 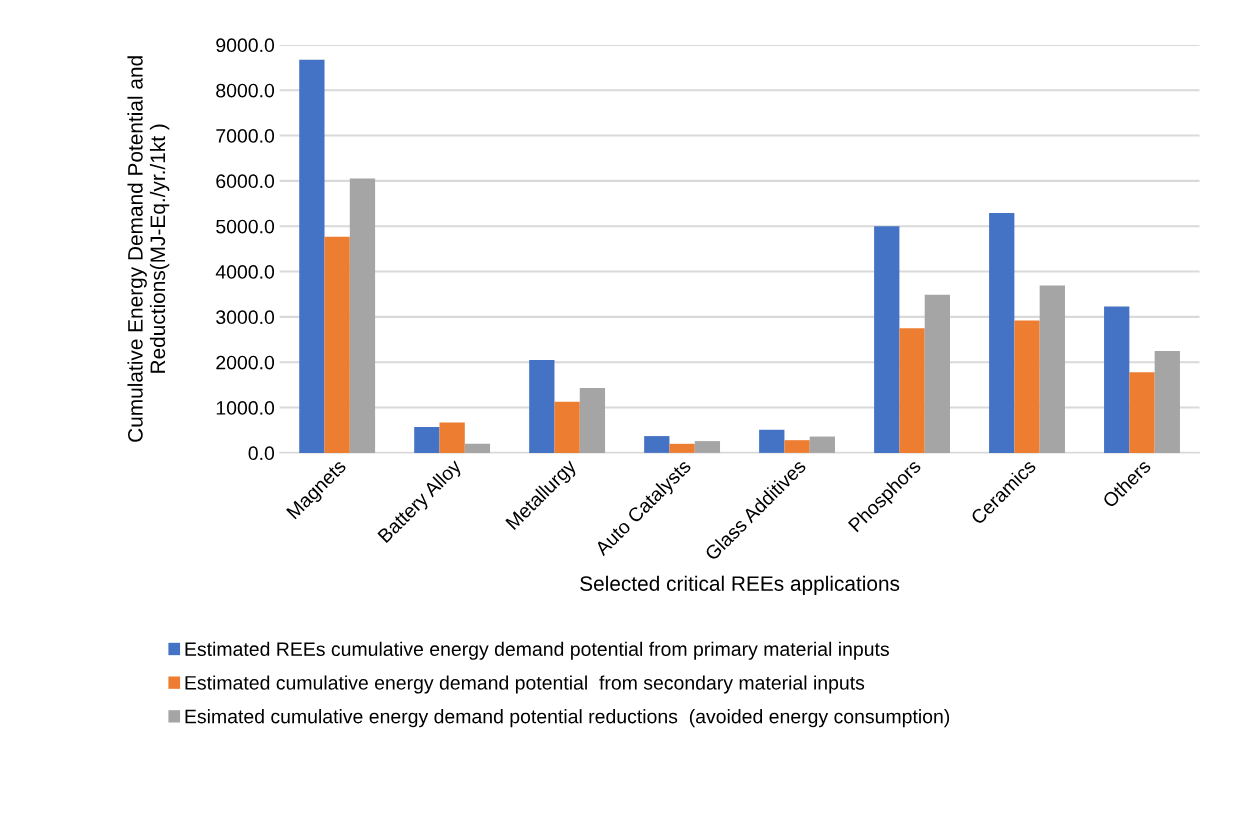 What do you see at coordinates (245, 317) in the screenshot?
I see `y-tick-label: 3000.0` at bounding box center [245, 317].